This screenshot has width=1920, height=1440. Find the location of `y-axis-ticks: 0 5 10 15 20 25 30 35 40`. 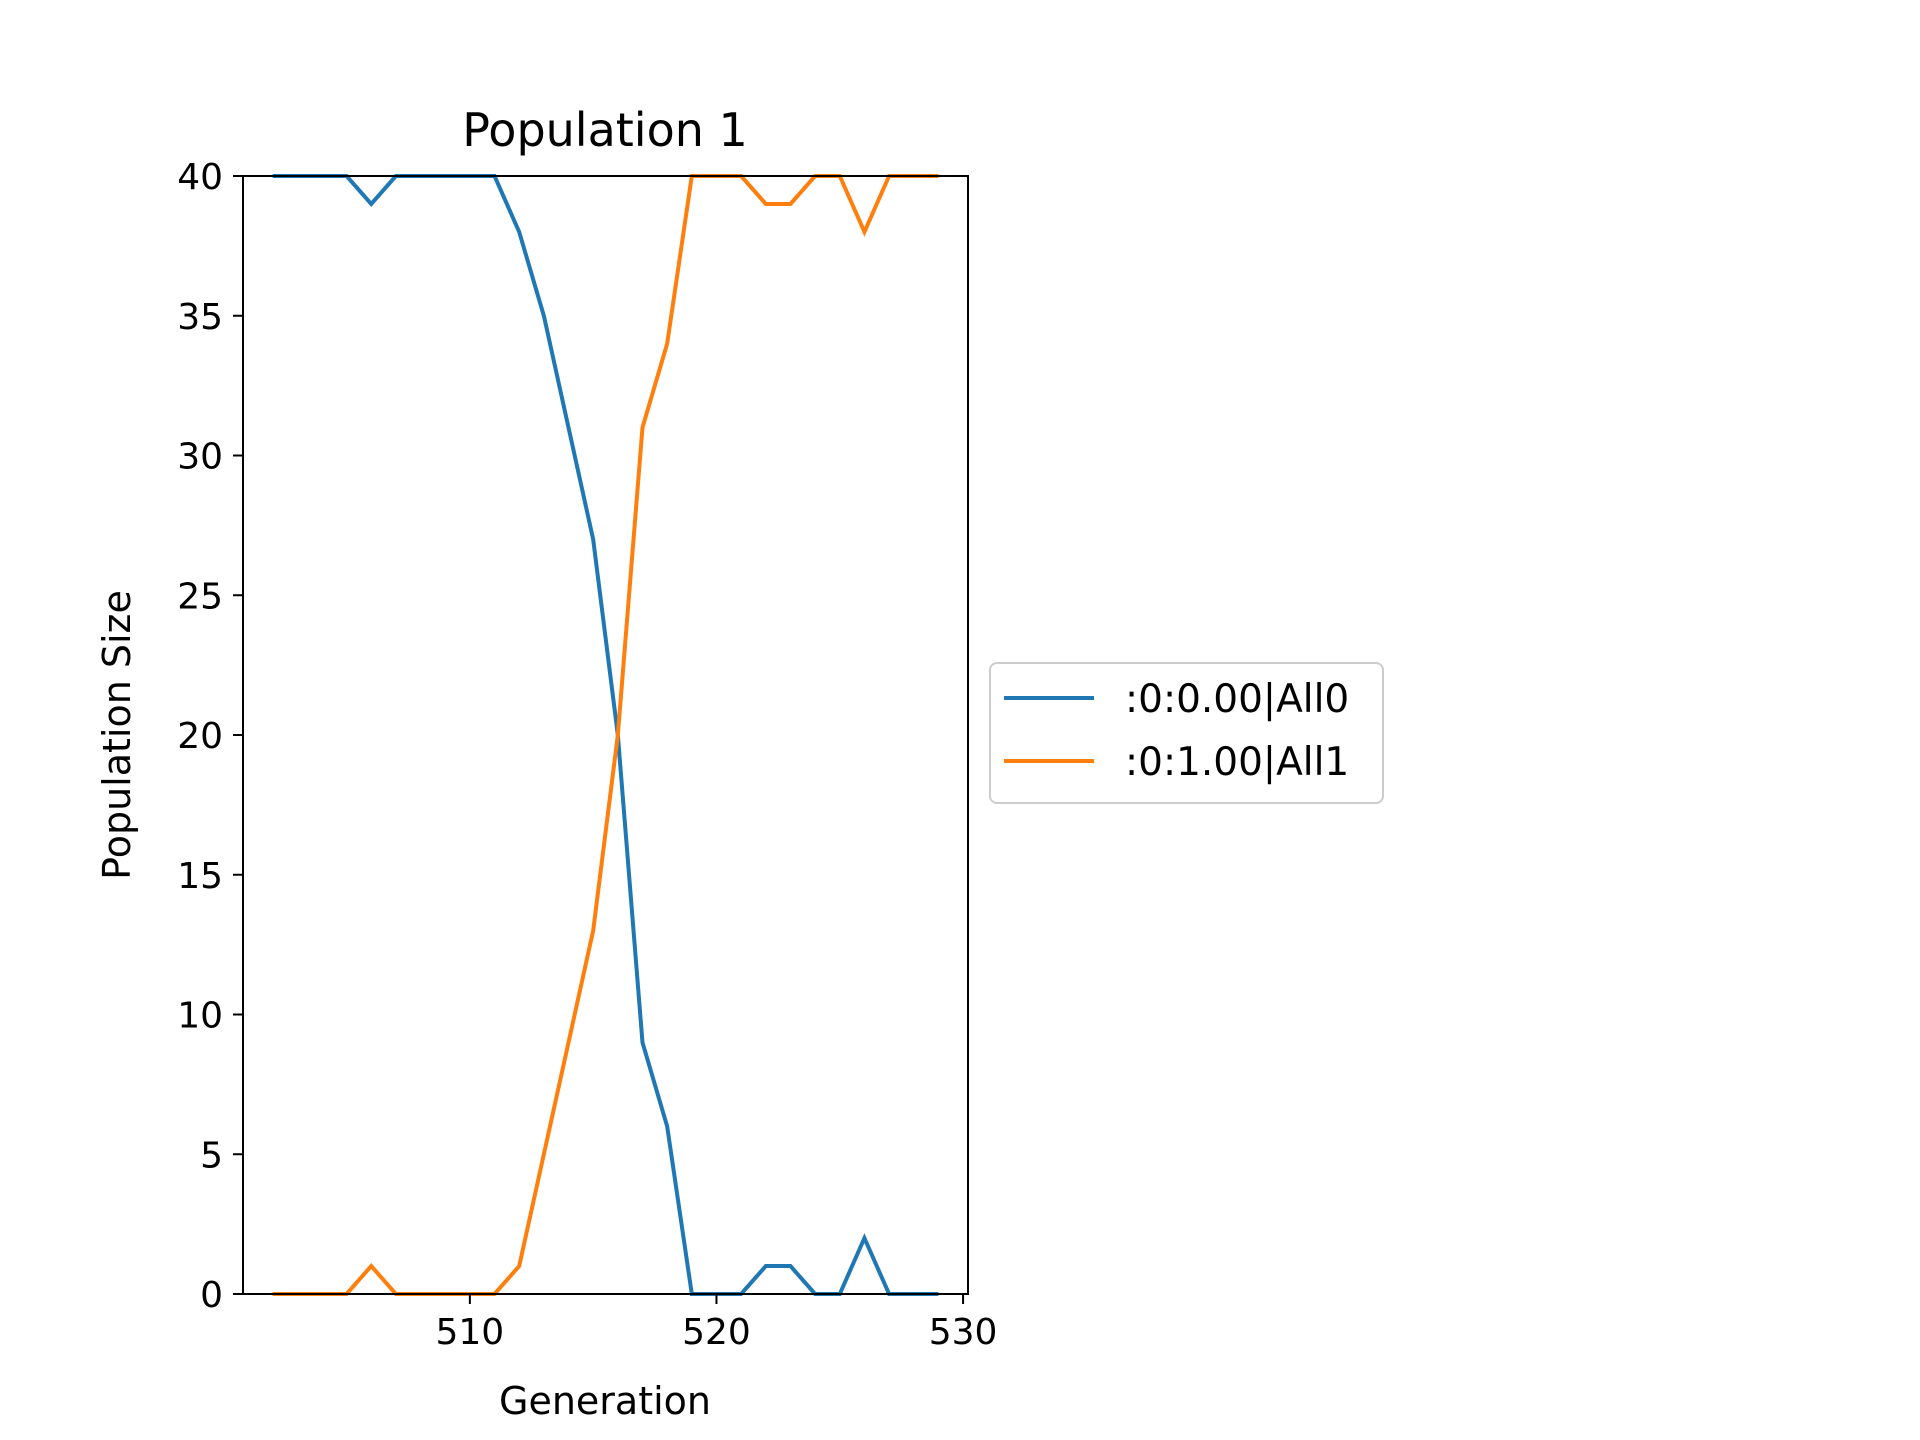

y-axis-ticks: 0 5 10 15 20 25 30 35 40 is located at coordinates (210, 736).